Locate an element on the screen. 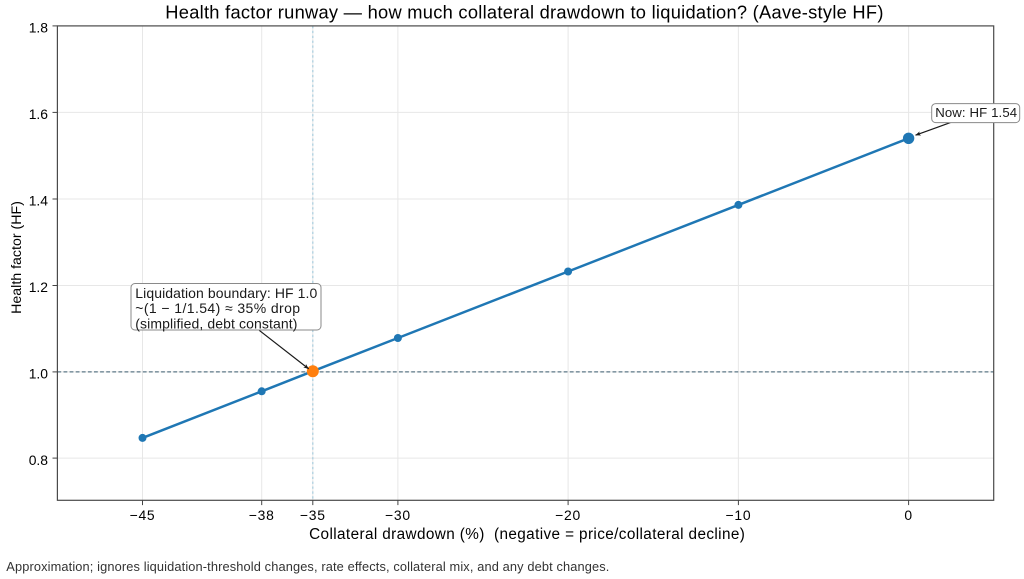  svg-text: −20 is located at coordinates (568, 515).